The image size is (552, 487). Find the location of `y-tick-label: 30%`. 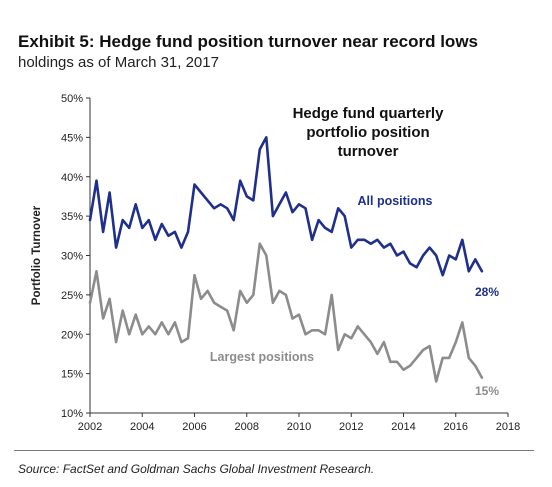

y-tick-label: 30% is located at coordinates (72, 257).